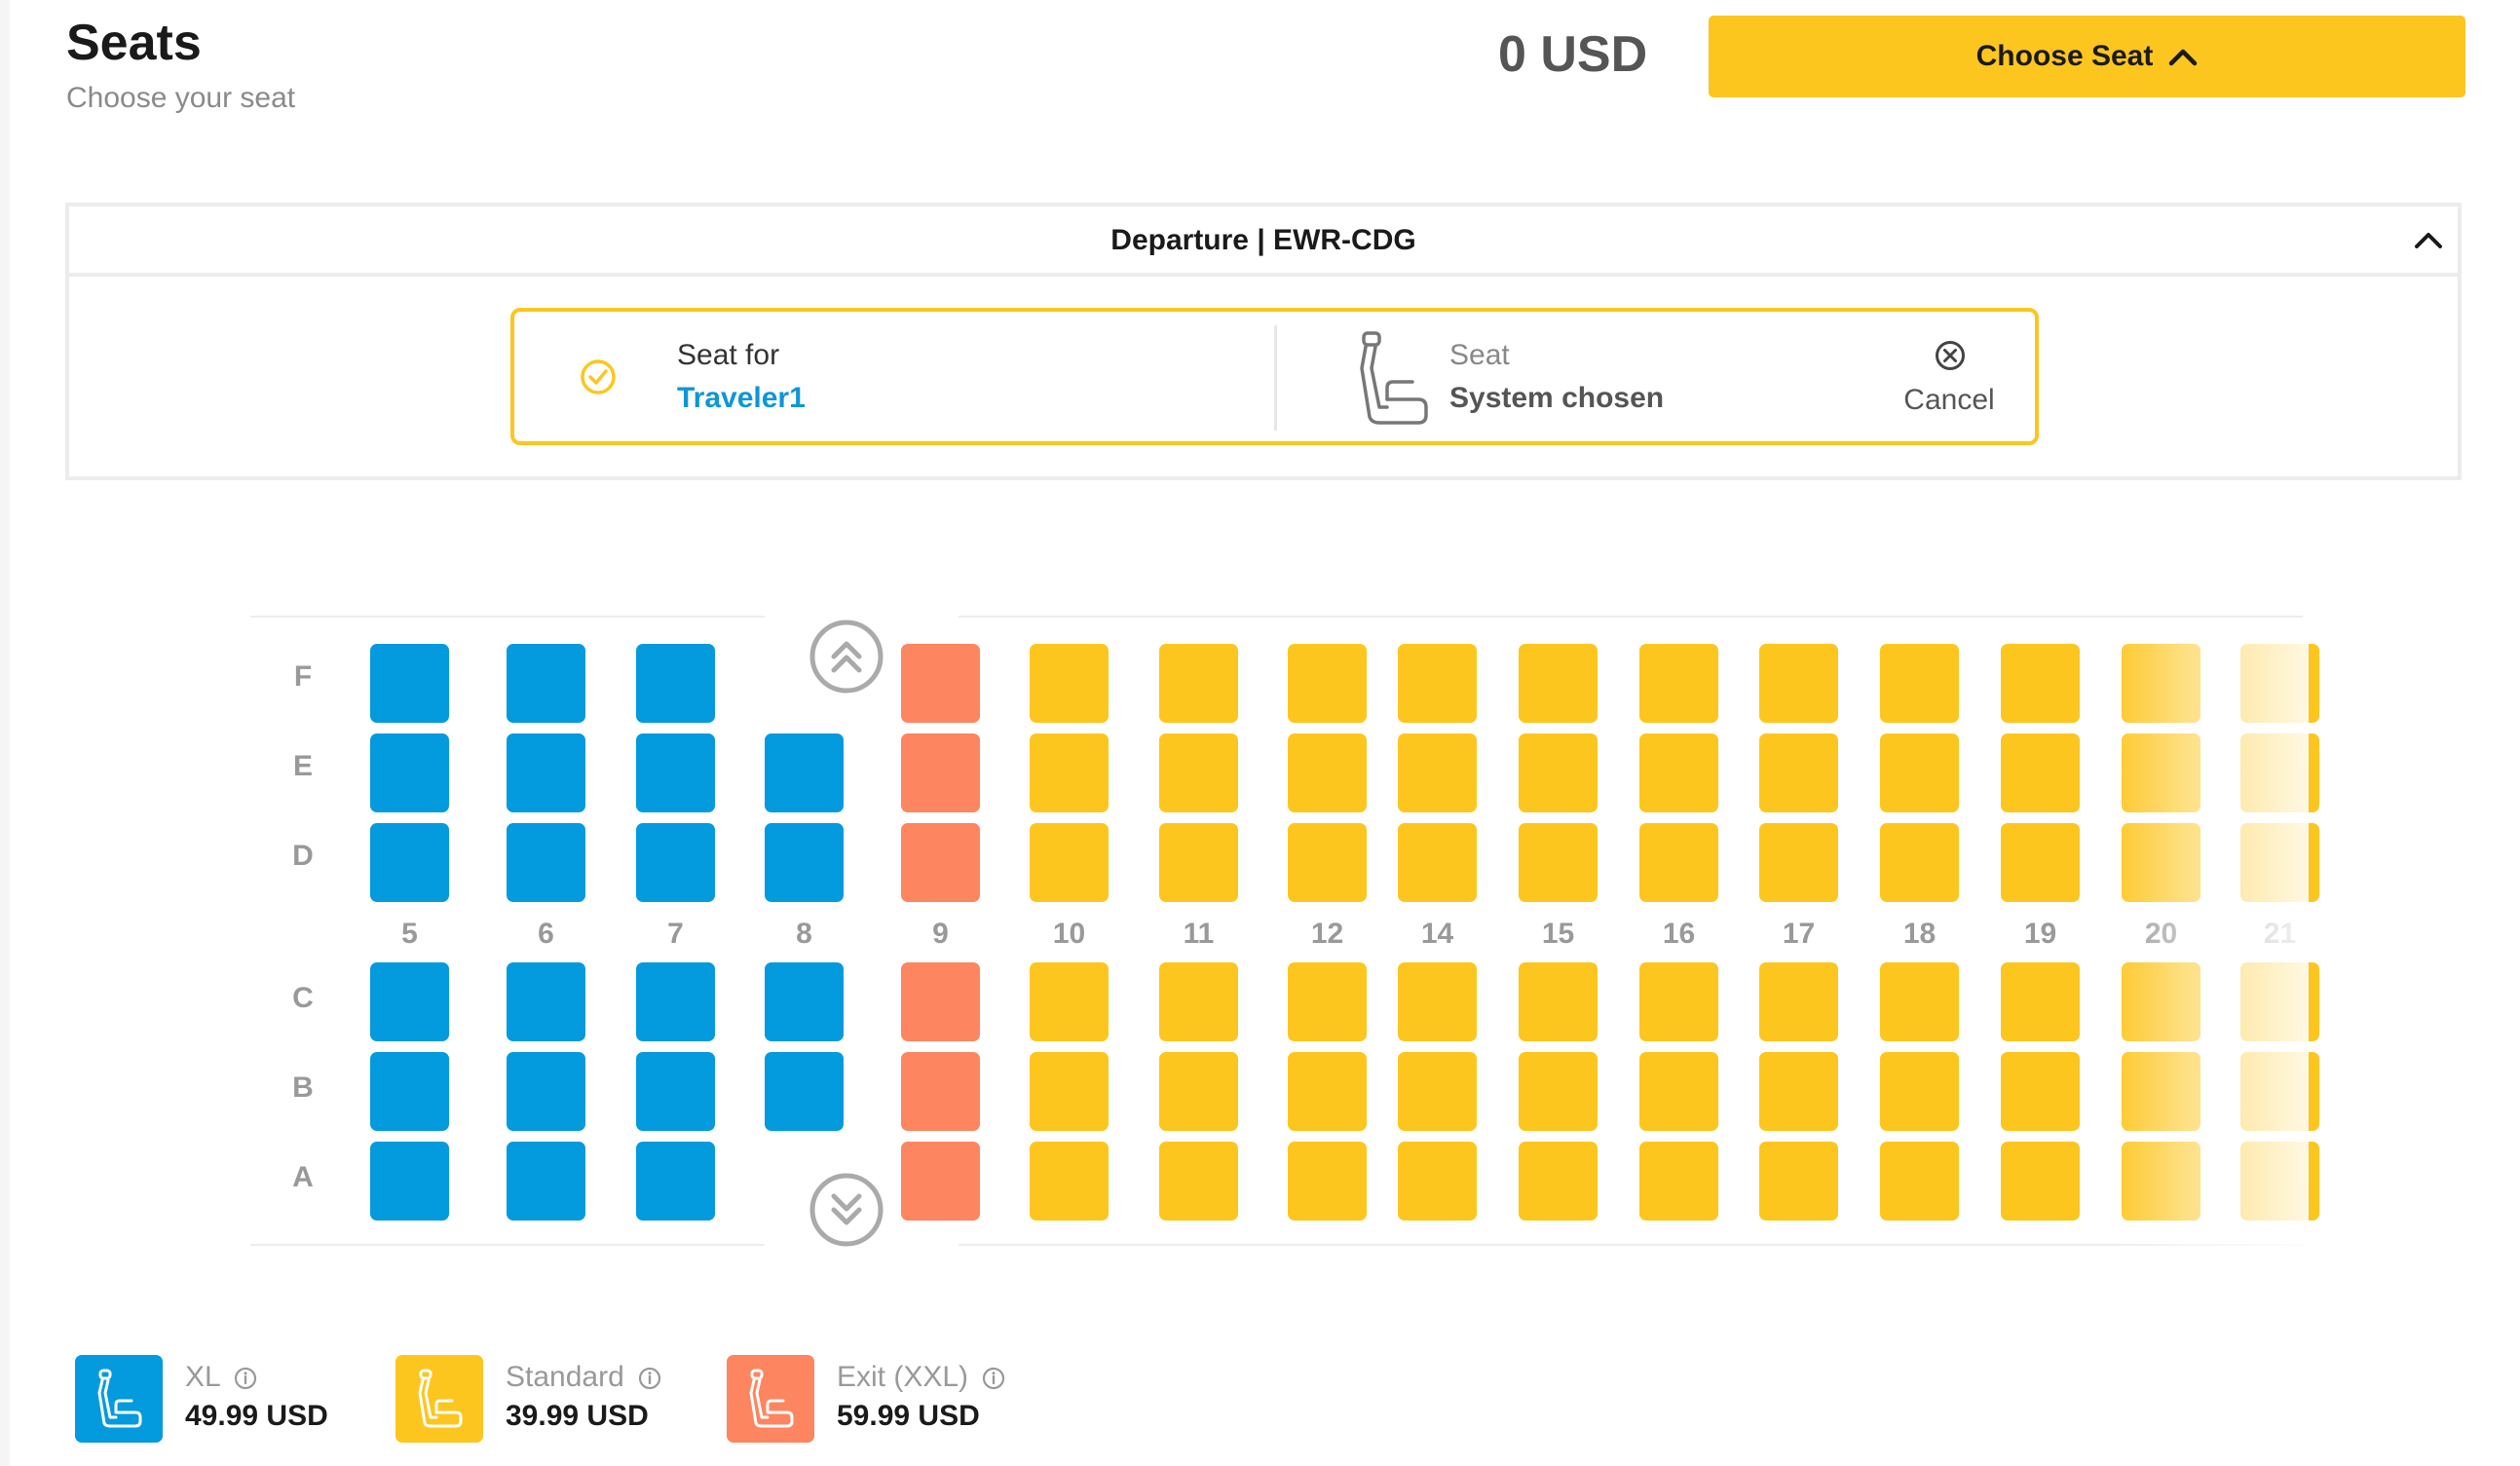  What do you see at coordinates (1919, 1181) in the screenshot?
I see `seat-18a` at bounding box center [1919, 1181].